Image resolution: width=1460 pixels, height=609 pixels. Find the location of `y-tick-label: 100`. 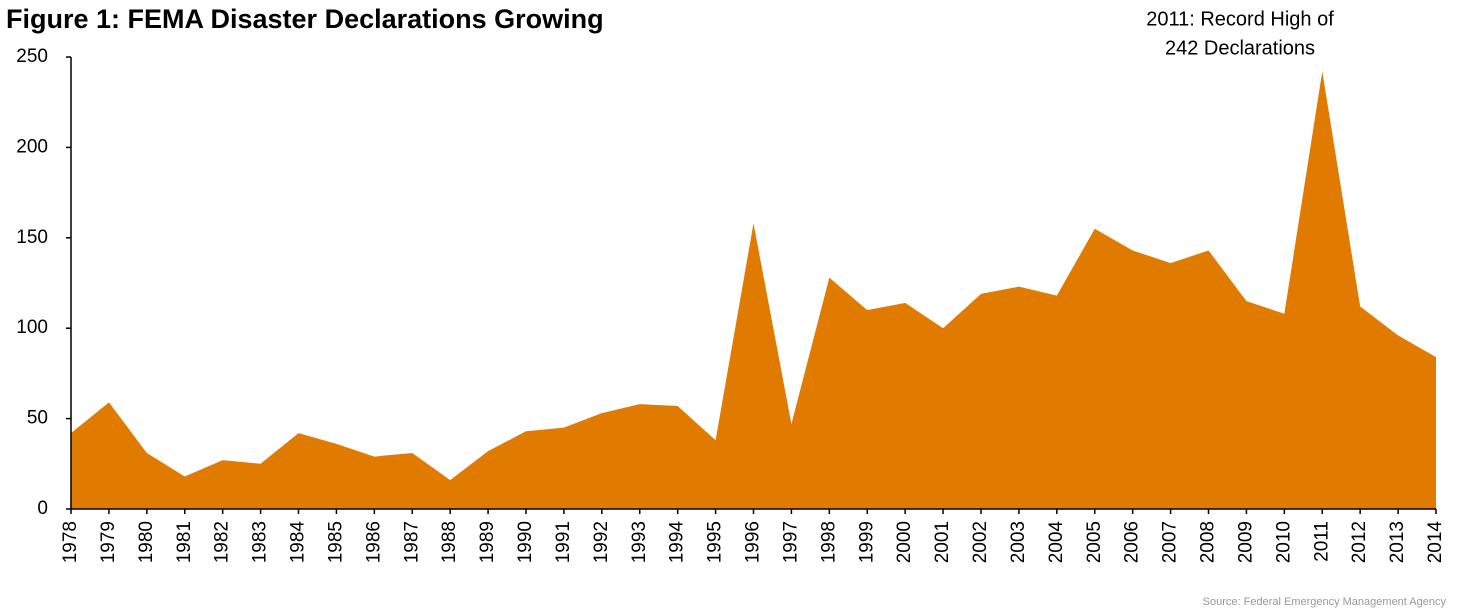

y-tick-label: 100 is located at coordinates (32, 327).